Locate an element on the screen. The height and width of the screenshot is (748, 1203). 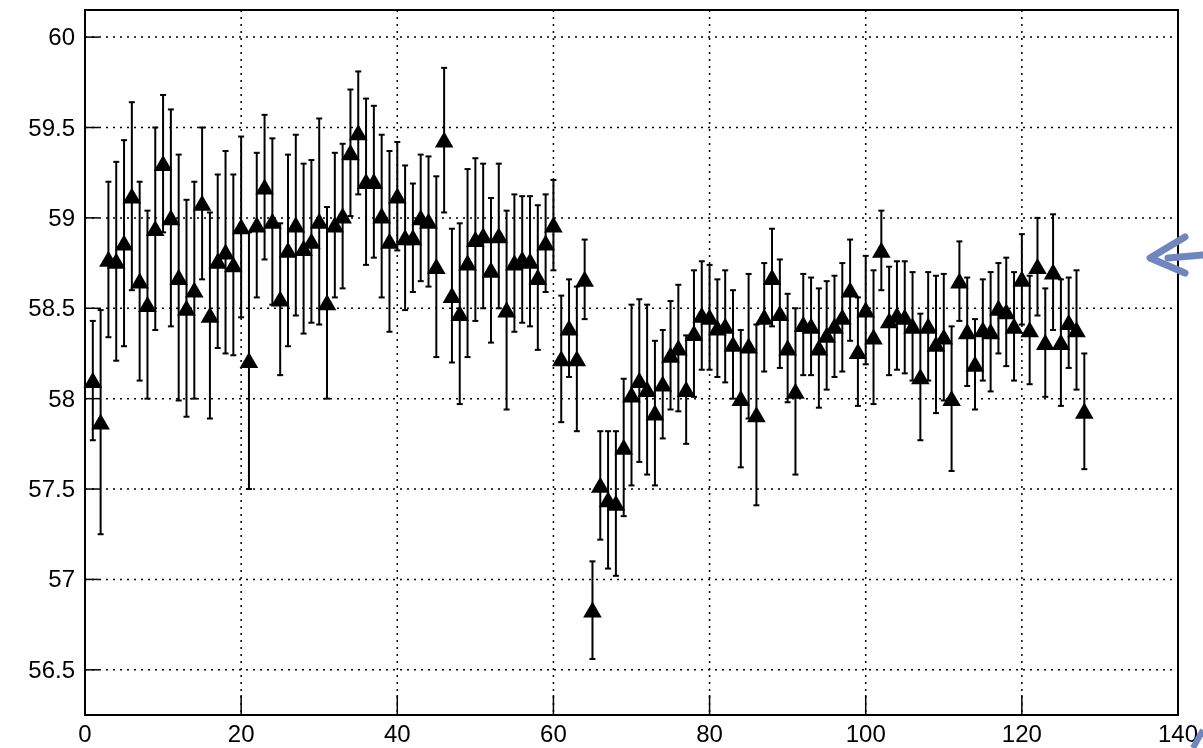
y-tick-label: 60 is located at coordinates (61, 37).